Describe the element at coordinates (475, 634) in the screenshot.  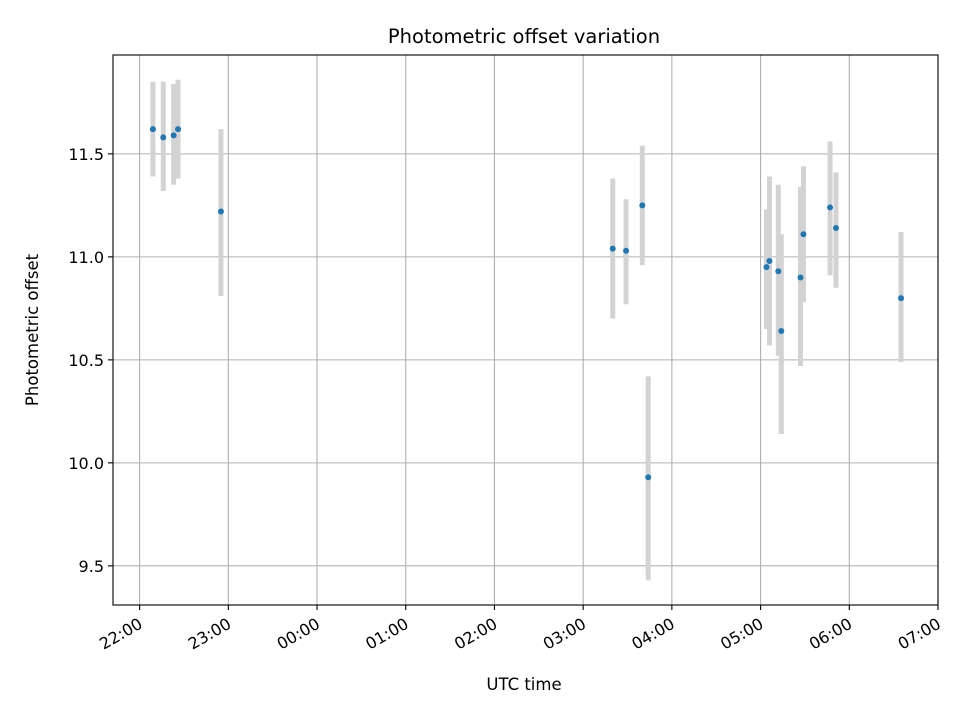
I see `x-tick-label: 02:00` at that location.